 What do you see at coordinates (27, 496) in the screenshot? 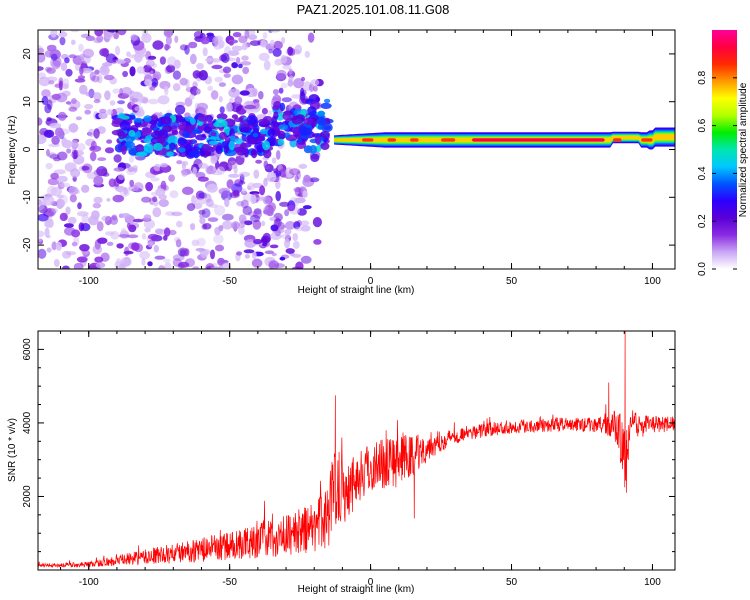
I see `y-tick-label: 2000` at bounding box center [27, 496].